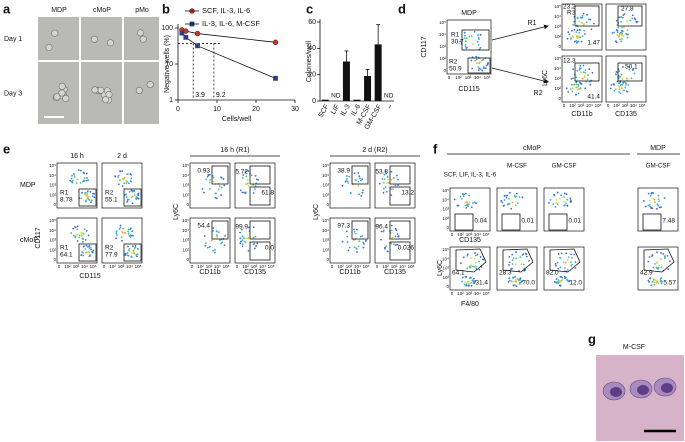 The width and height of the screenshot is (685, 442). I want to click on x-tick-label: 0, so click(452, 293).